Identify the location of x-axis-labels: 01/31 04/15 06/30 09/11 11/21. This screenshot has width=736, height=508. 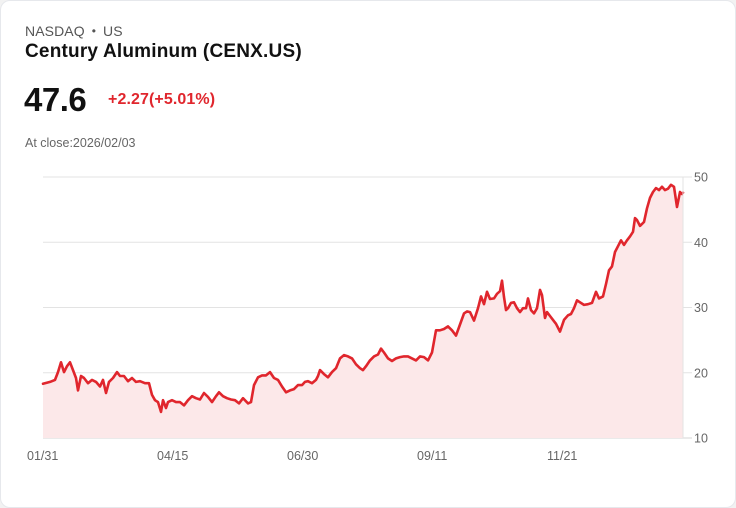
(302, 456).